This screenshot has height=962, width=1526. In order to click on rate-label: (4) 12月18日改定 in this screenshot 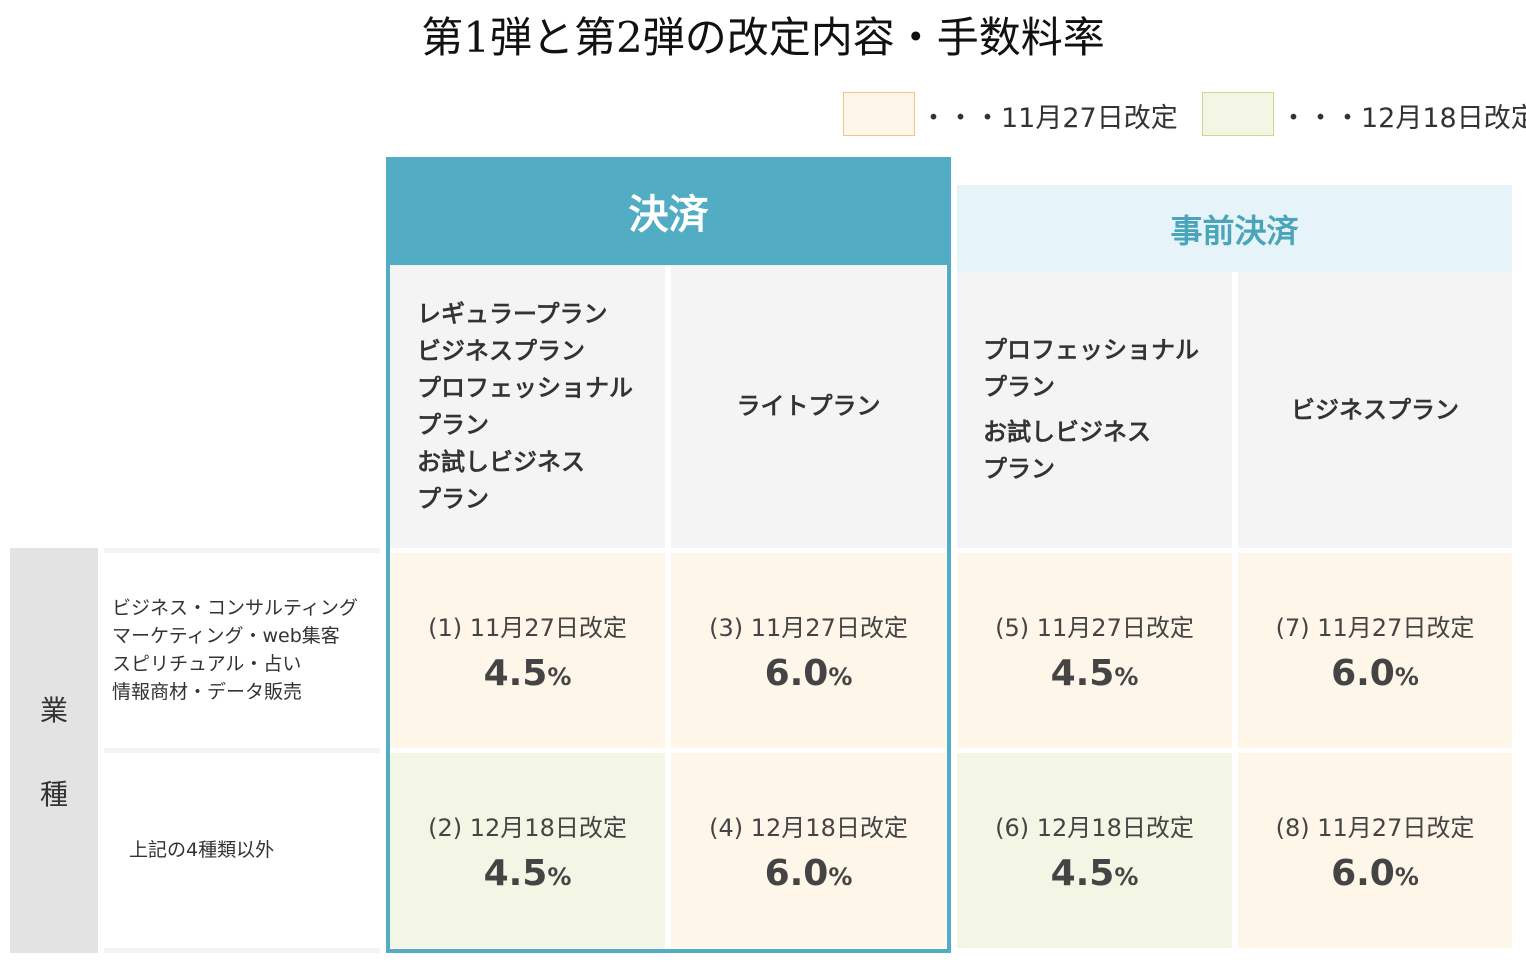, I will do `click(808, 827)`.